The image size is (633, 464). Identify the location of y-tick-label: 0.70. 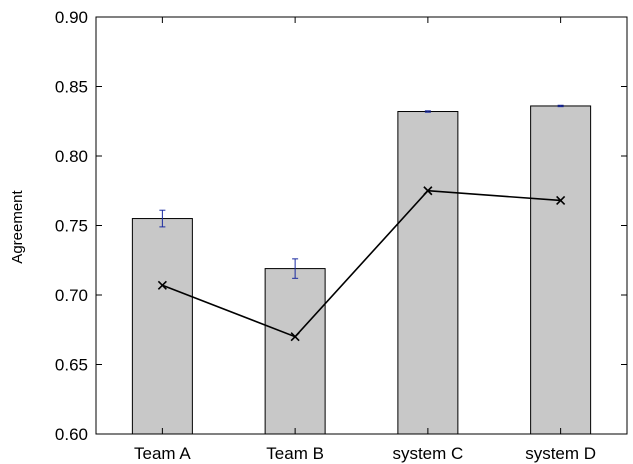
(71, 295).